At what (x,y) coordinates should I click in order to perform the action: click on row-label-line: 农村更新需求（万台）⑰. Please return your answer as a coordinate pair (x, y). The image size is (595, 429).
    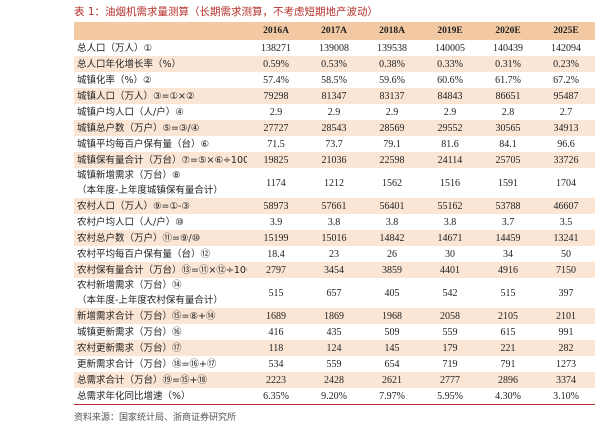
    Looking at the image, I should click on (129, 348).